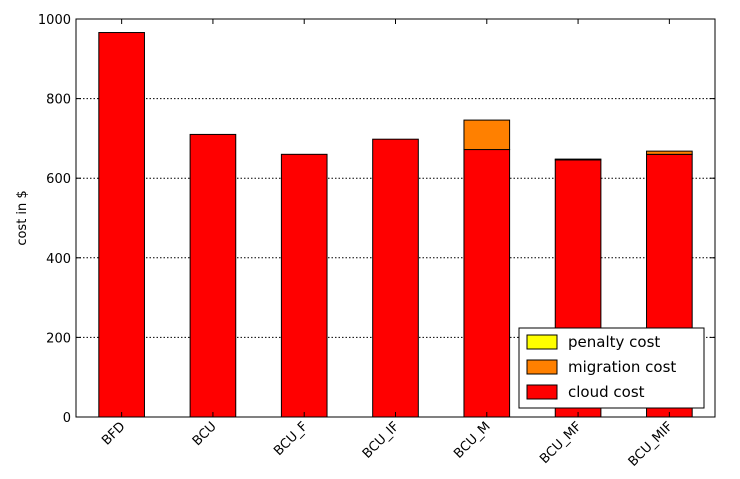 The width and height of the screenshot is (740, 479). I want to click on bar-cloud-cost-BCU_F, so click(304, 285).